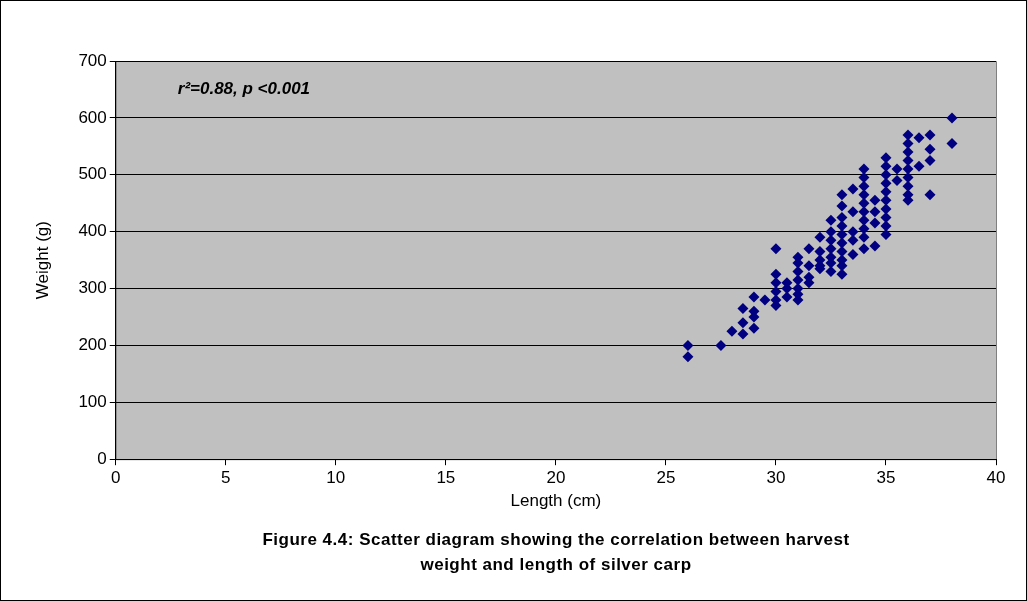 The image size is (1027, 601). Describe the element at coordinates (666, 478) in the screenshot. I see `x-tick-label: 25` at that location.